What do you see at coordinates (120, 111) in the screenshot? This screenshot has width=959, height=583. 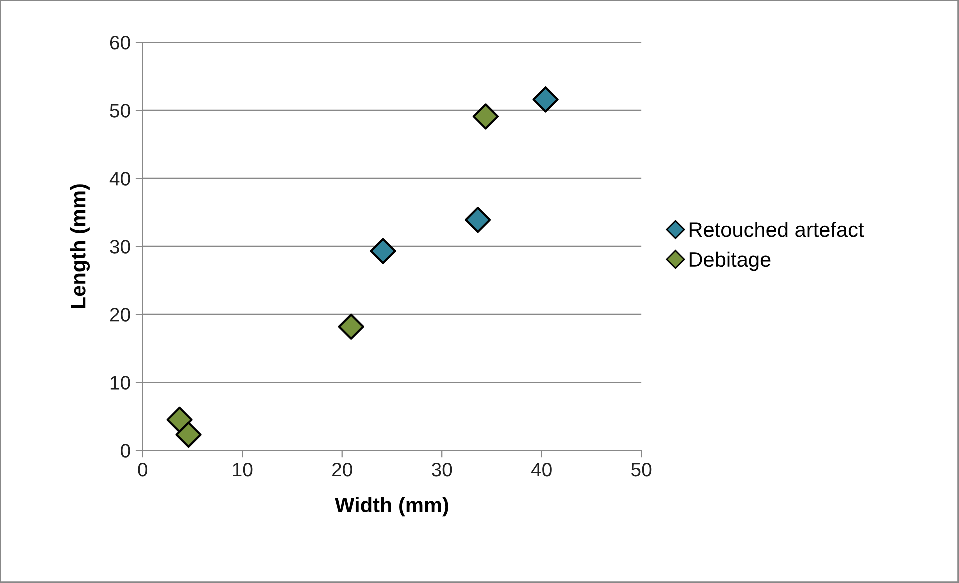 I see `y-tick-label: 50` at bounding box center [120, 111].